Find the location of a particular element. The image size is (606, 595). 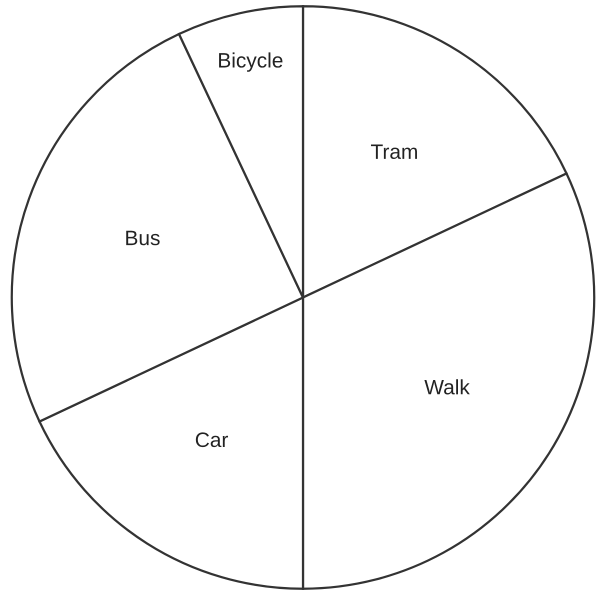

slice-label: Bicycle is located at coordinates (250, 62).